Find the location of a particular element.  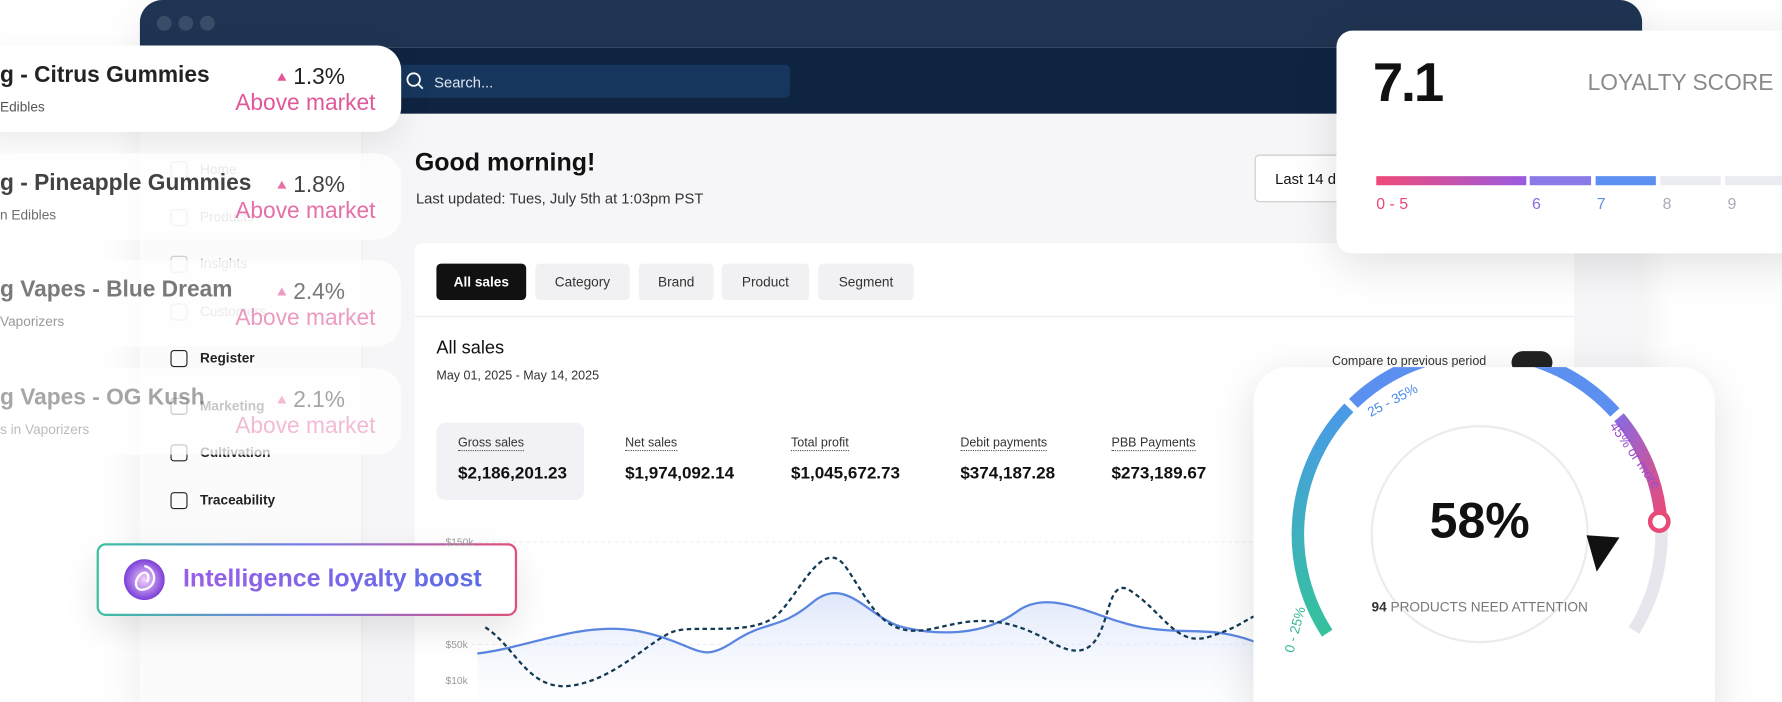

metric-value: $1,045,672.73 is located at coordinates (845, 473).